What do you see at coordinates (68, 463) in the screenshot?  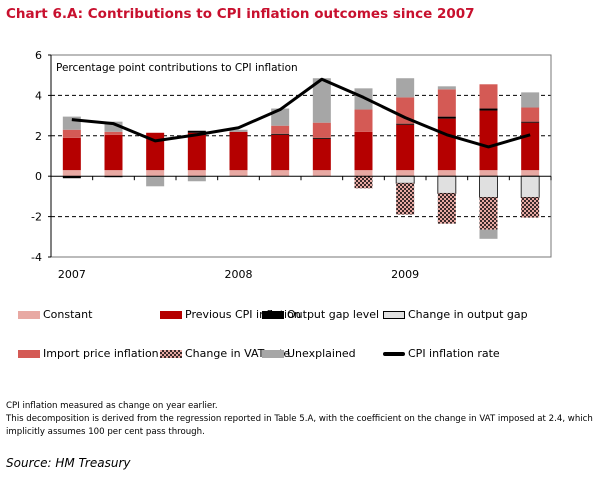 I see `source: Source: HM Treasury` at bounding box center [68, 463].